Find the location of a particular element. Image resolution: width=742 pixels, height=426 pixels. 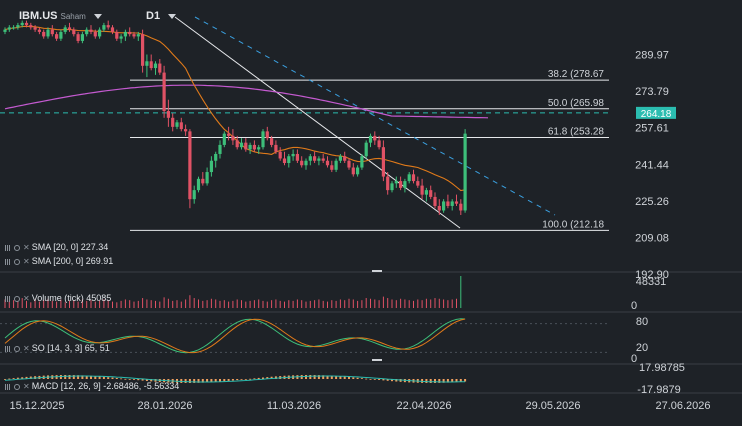

timeframe-selector: D1 is located at coordinates (161, 16).